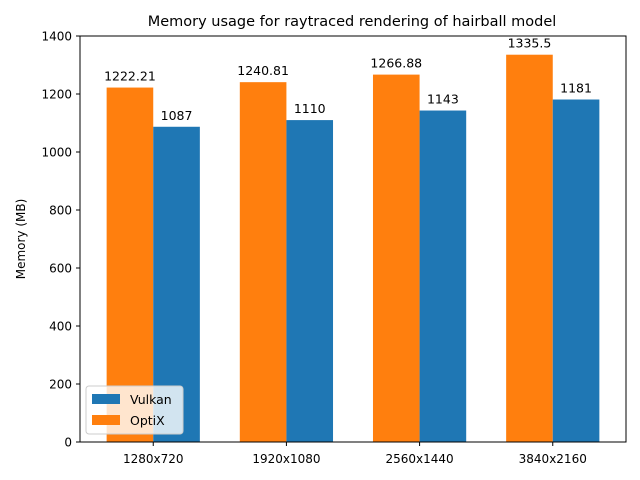  What do you see at coordinates (263, 70) in the screenshot?
I see `bar-value-label-optix: 1240.81` at bounding box center [263, 70].